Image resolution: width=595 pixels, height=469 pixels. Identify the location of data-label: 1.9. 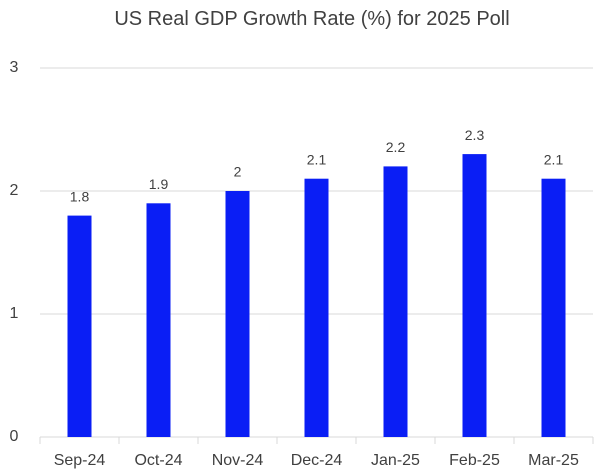
(159, 184).